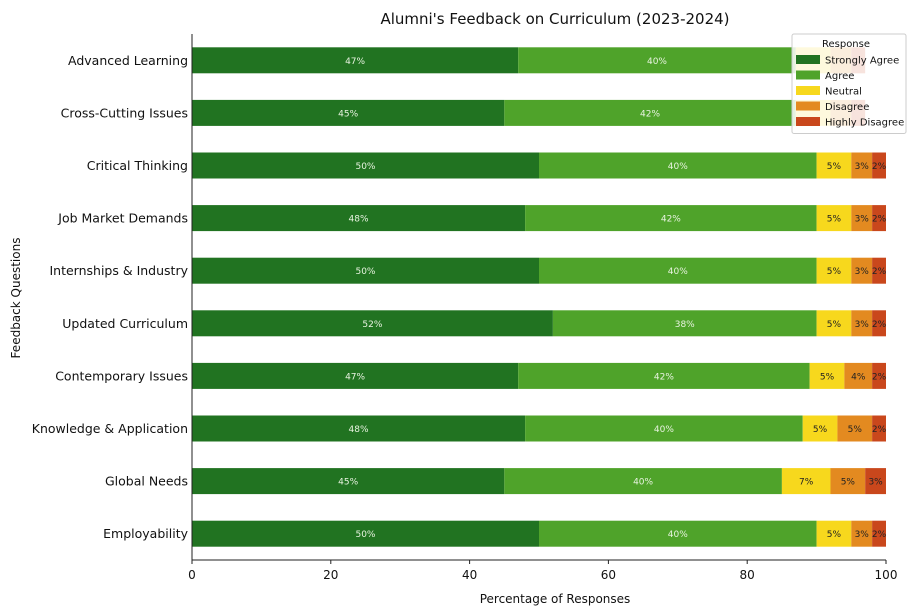  Describe the element at coordinates (330, 575) in the screenshot. I see `x-tick-label: 20` at that location.